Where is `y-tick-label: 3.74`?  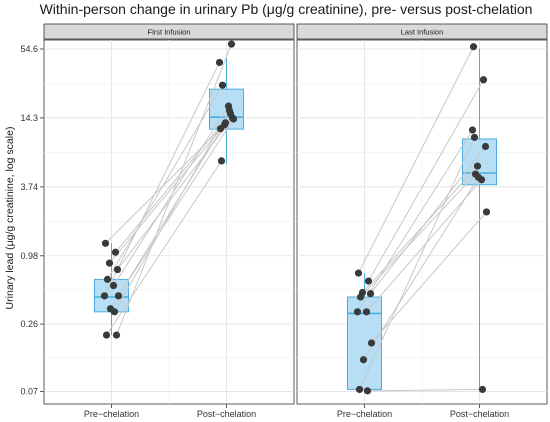
y-tick-label: 3.74 is located at coordinates (29, 187).